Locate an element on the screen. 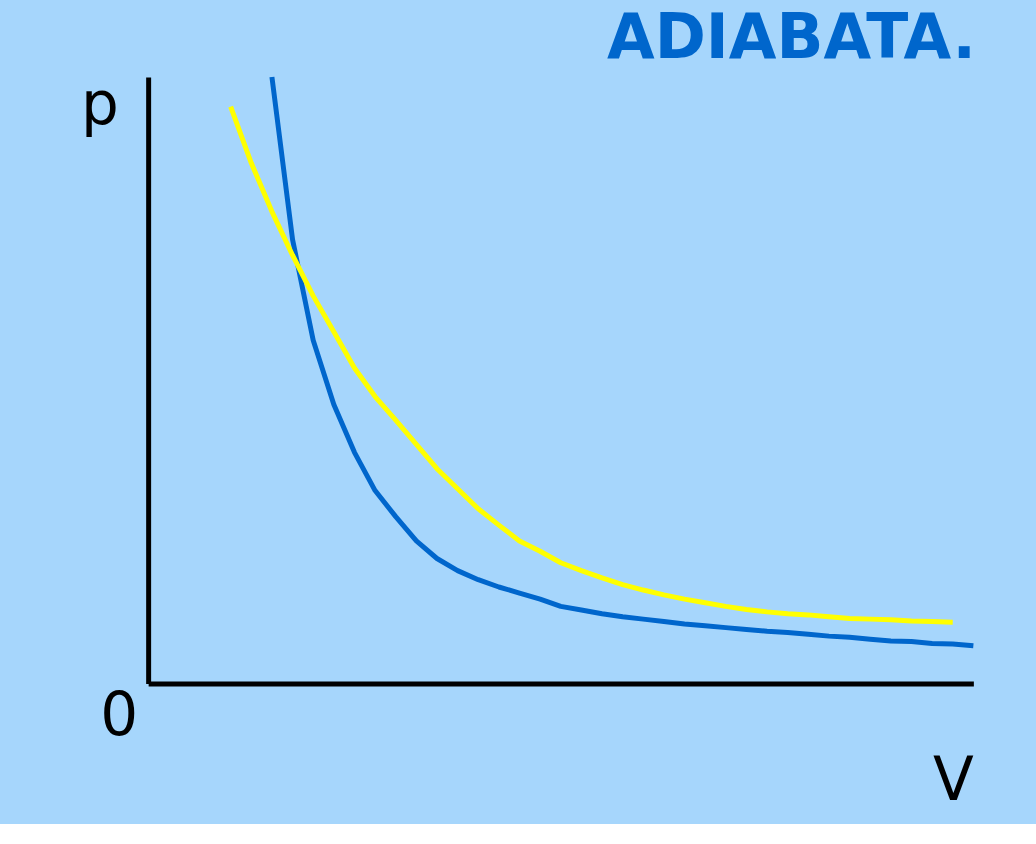  x-axis-title: V is located at coordinates (954, 780).